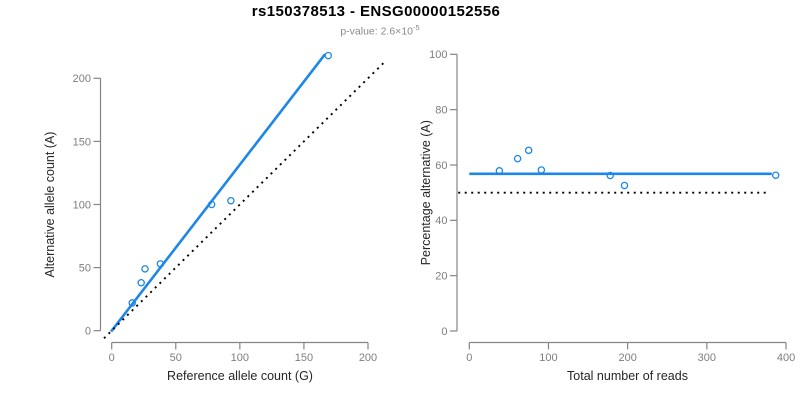 This screenshot has height=400, width=800. I want to click on y-axis-title: Percentage alternative (A), so click(426, 192).